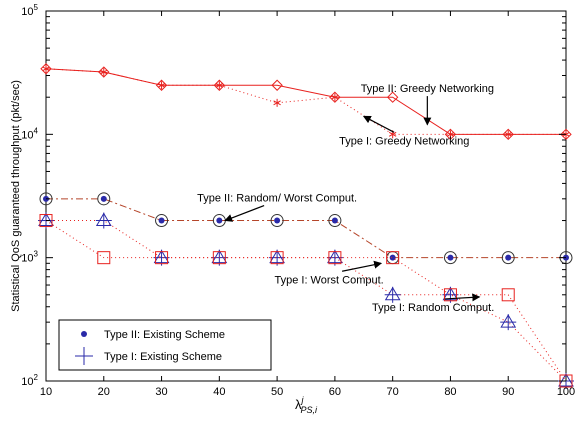 The width and height of the screenshot is (585, 430). What do you see at coordinates (404, 141) in the screenshot?
I see `annotation-label: Type I: Greedy Networking` at bounding box center [404, 141].